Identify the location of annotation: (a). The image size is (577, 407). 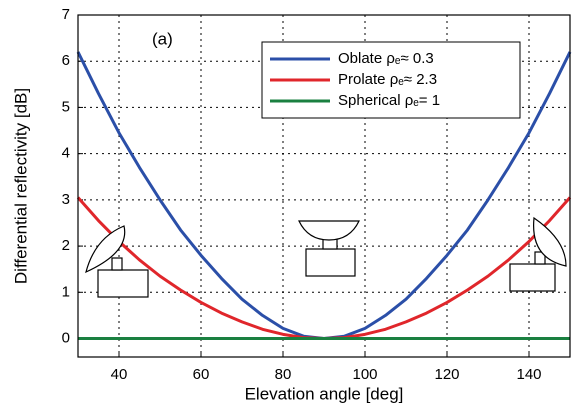
(162, 38).